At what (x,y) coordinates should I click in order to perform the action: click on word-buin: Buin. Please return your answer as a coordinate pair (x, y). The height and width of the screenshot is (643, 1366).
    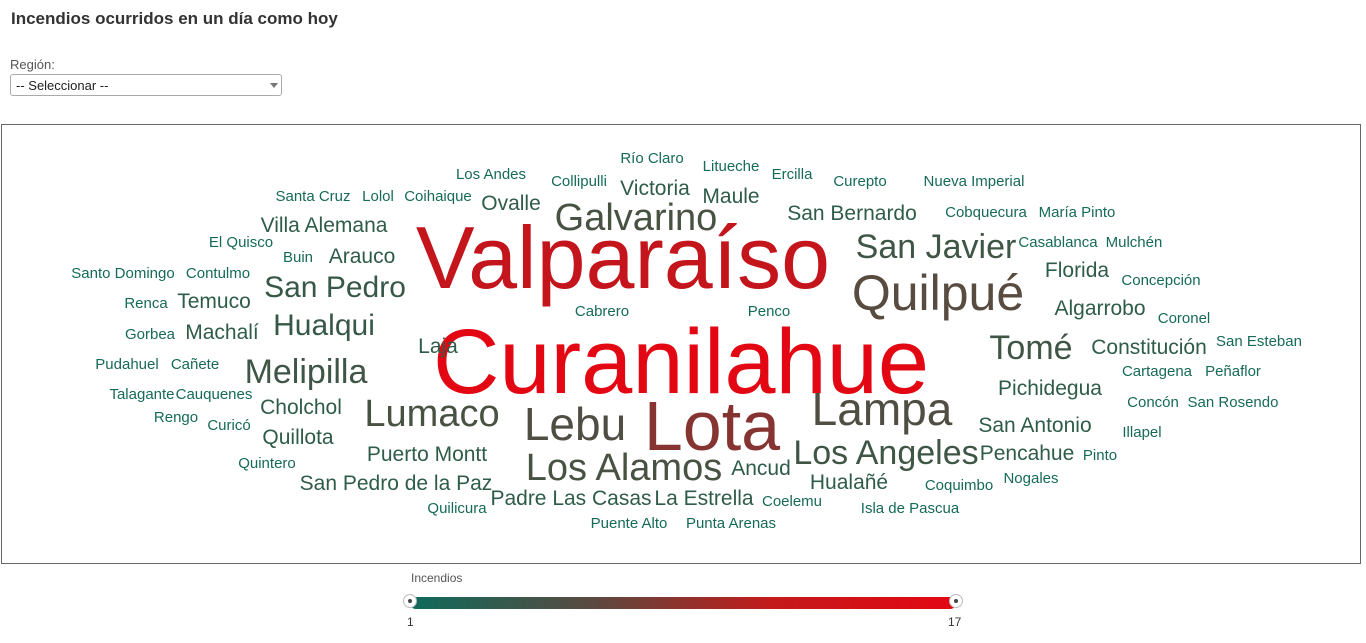
    Looking at the image, I should click on (298, 257).